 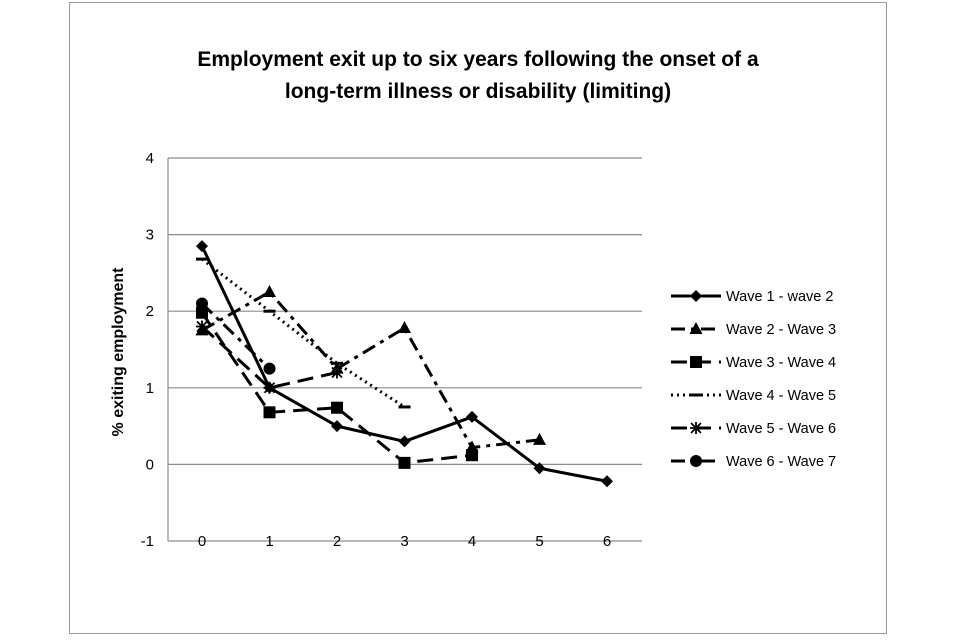 What do you see at coordinates (781, 330) in the screenshot?
I see `legend-label: Wave 2 - Wave 3` at bounding box center [781, 330].